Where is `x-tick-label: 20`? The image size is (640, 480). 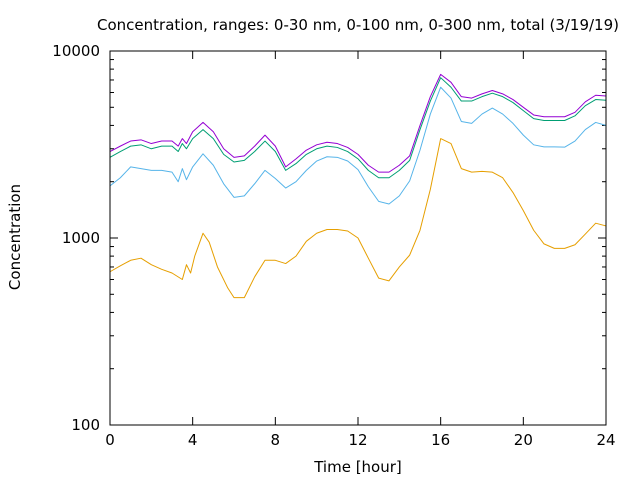 x-tick-label: 20 is located at coordinates (523, 440).